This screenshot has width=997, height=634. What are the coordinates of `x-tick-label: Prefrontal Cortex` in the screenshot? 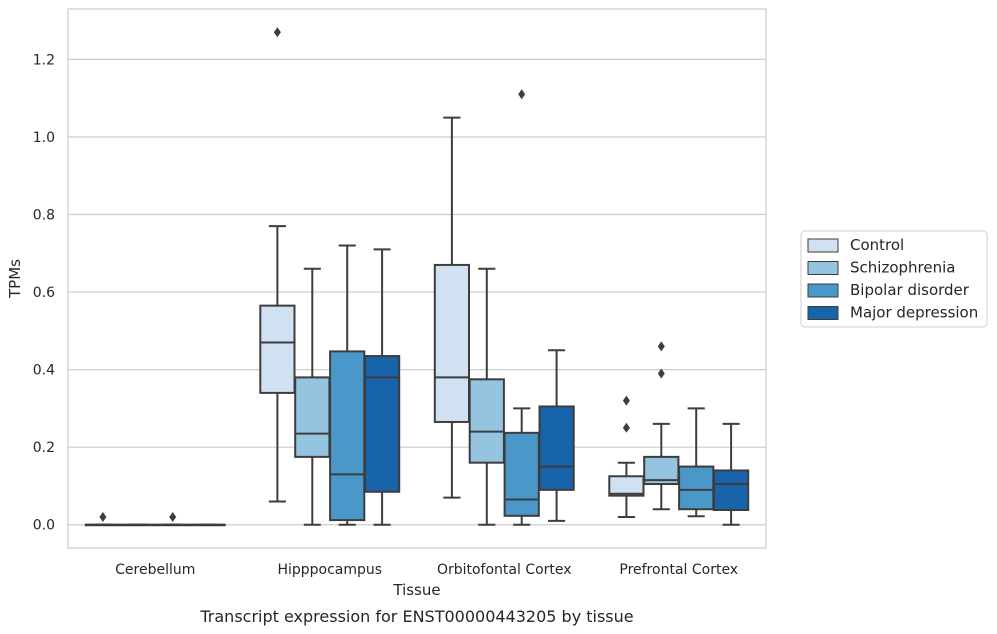 It's located at (678, 570).